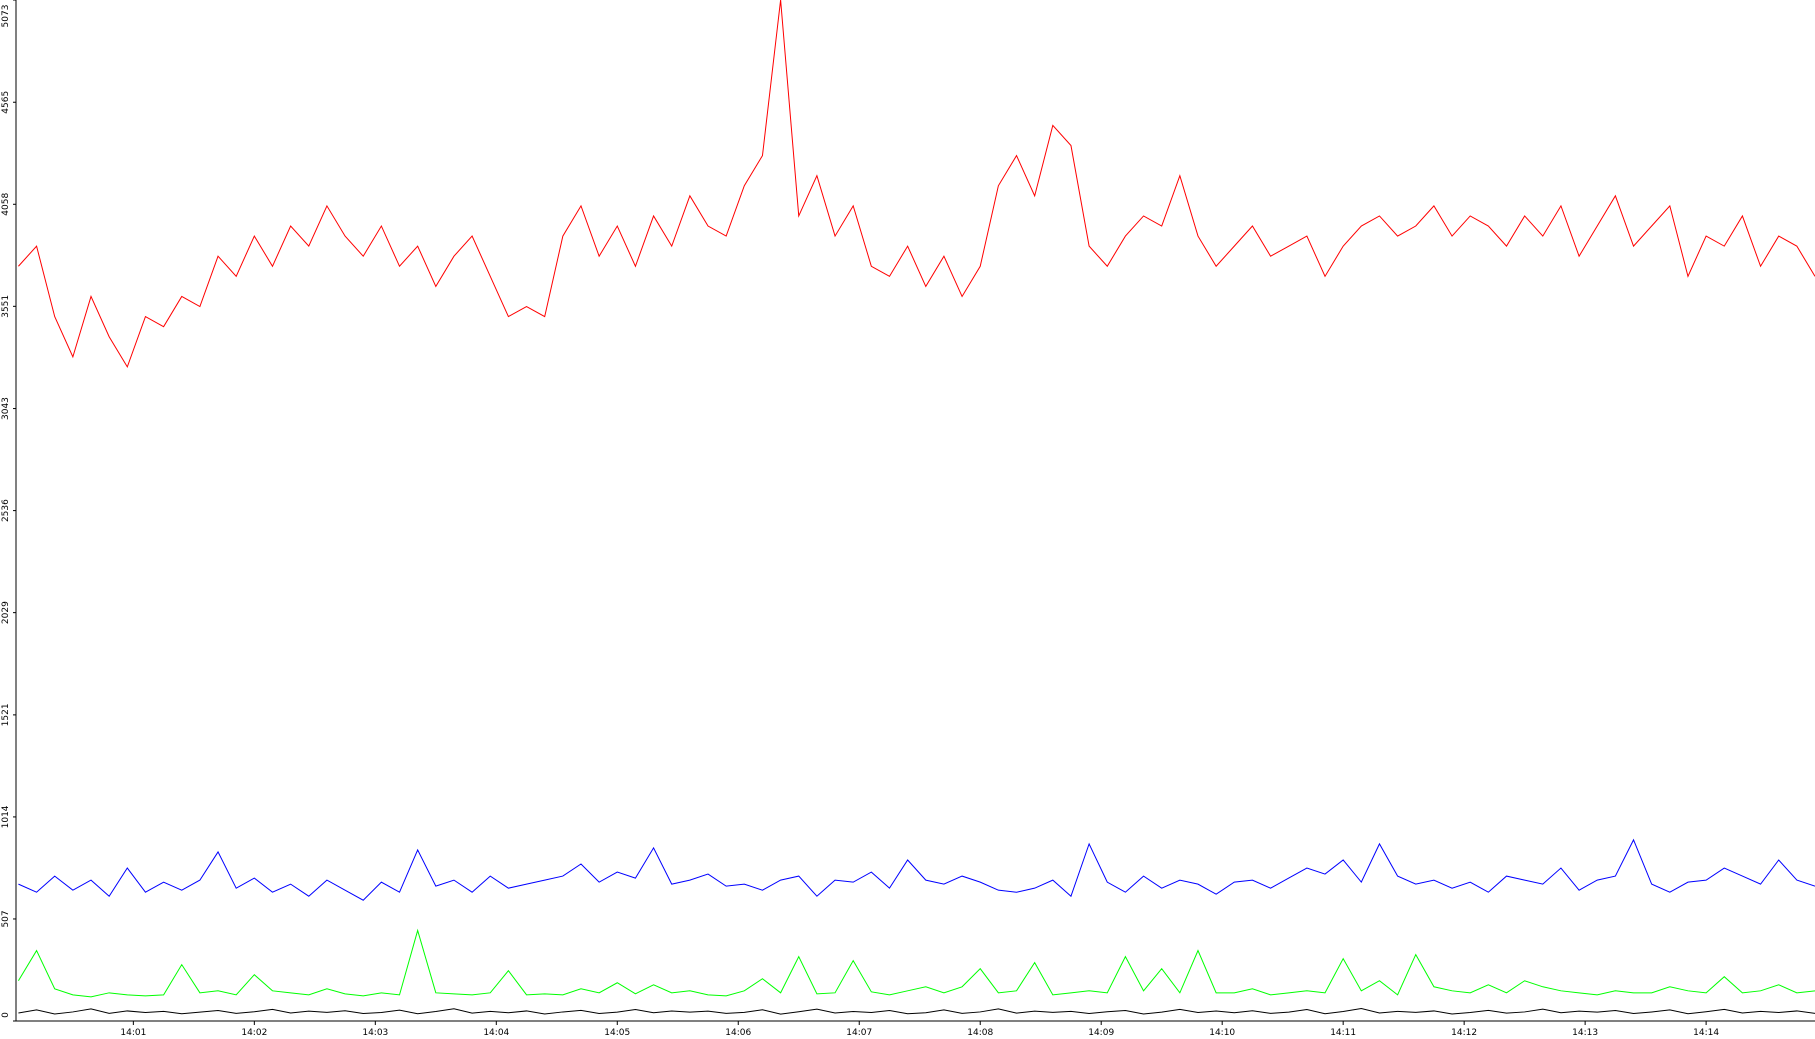  What do you see at coordinates (1585, 1033) in the screenshot?
I see `x-tick-label: 14:13` at bounding box center [1585, 1033].